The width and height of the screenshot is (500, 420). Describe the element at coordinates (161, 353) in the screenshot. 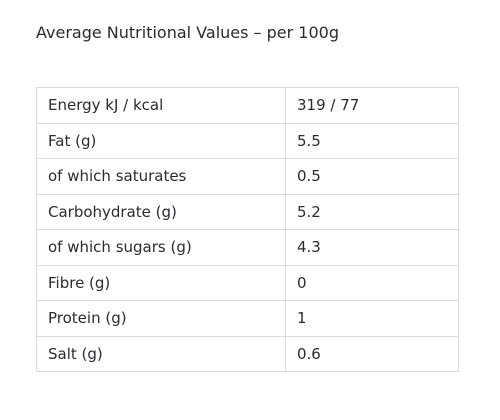

I see `row-label-salt: Salt (g)` at that location.